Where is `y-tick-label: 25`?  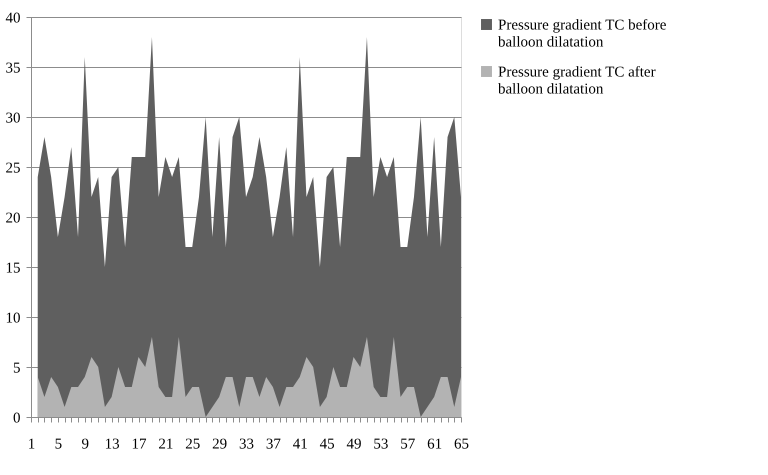
y-tick-label: 25 is located at coordinates (13, 168).